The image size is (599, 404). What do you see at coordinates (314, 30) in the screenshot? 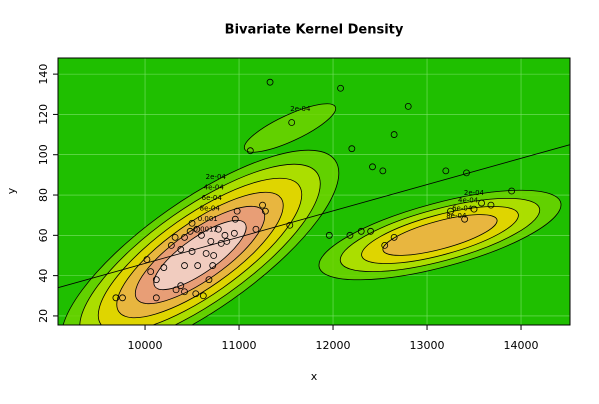
I see `chart-title: Bivariate Kernel Density` at bounding box center [314, 30].